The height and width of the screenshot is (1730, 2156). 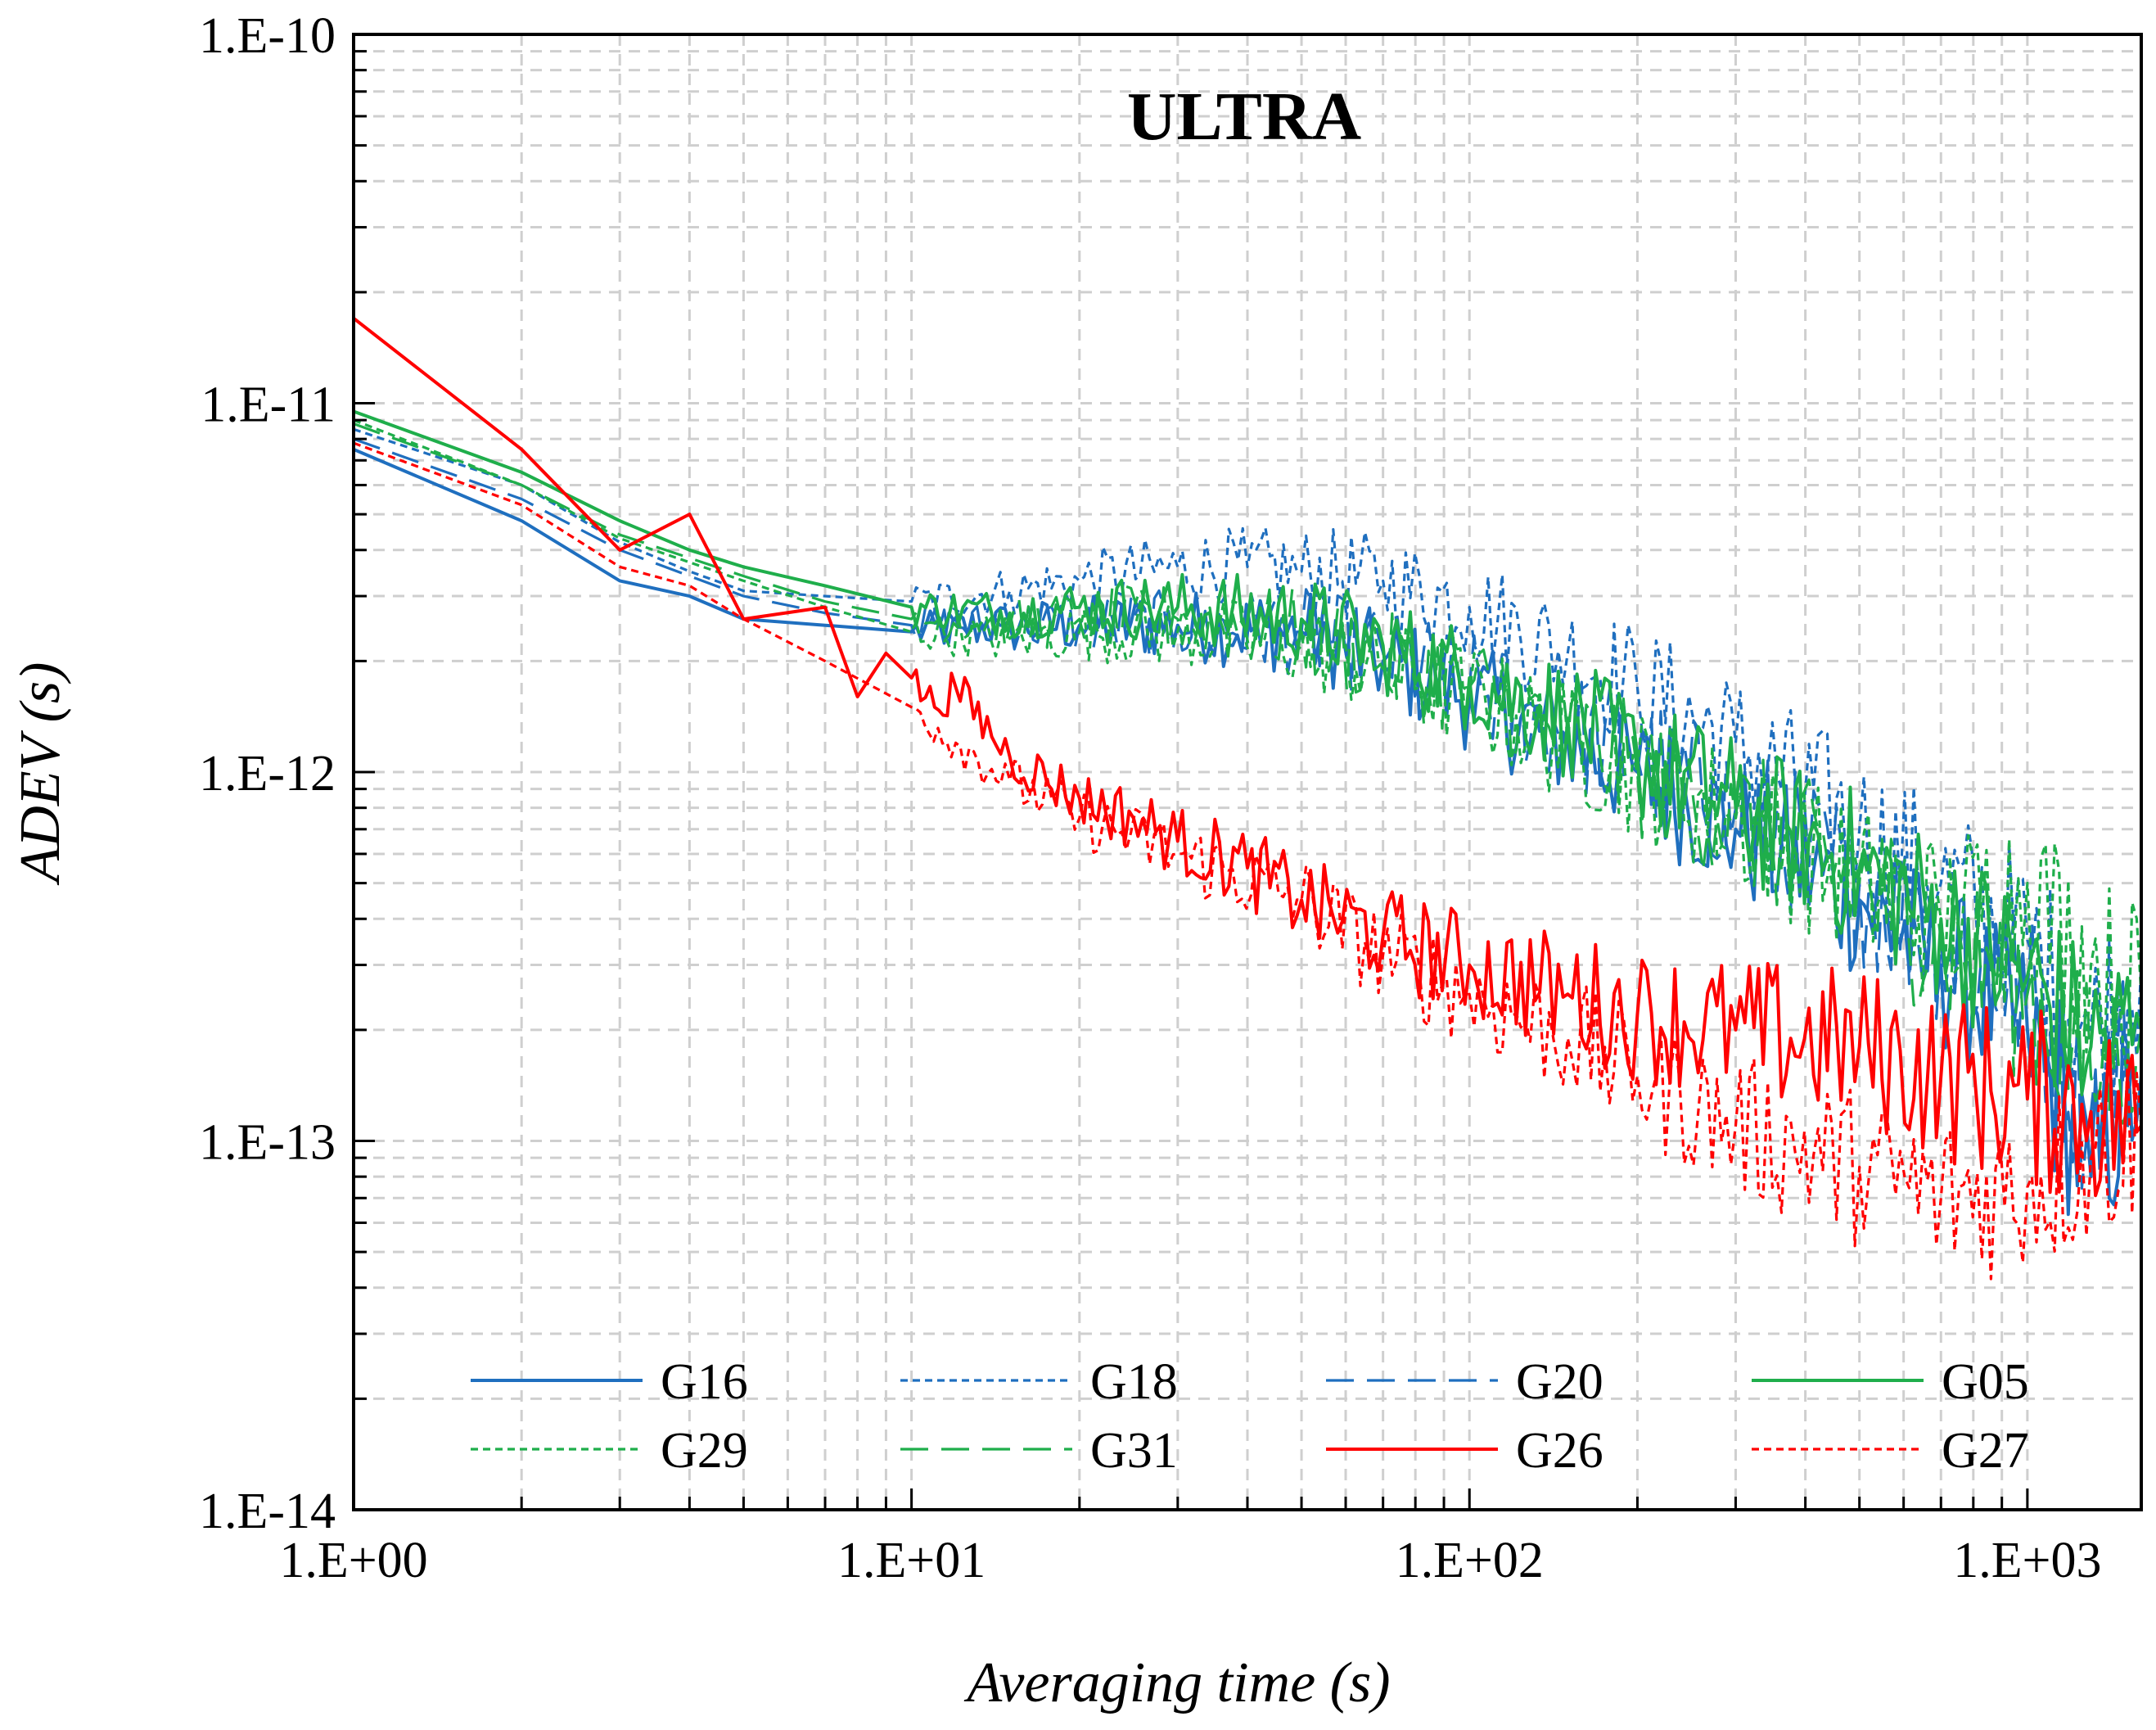 I want to click on x-axis-title: Averaging time (s), so click(x=1176, y=1682).